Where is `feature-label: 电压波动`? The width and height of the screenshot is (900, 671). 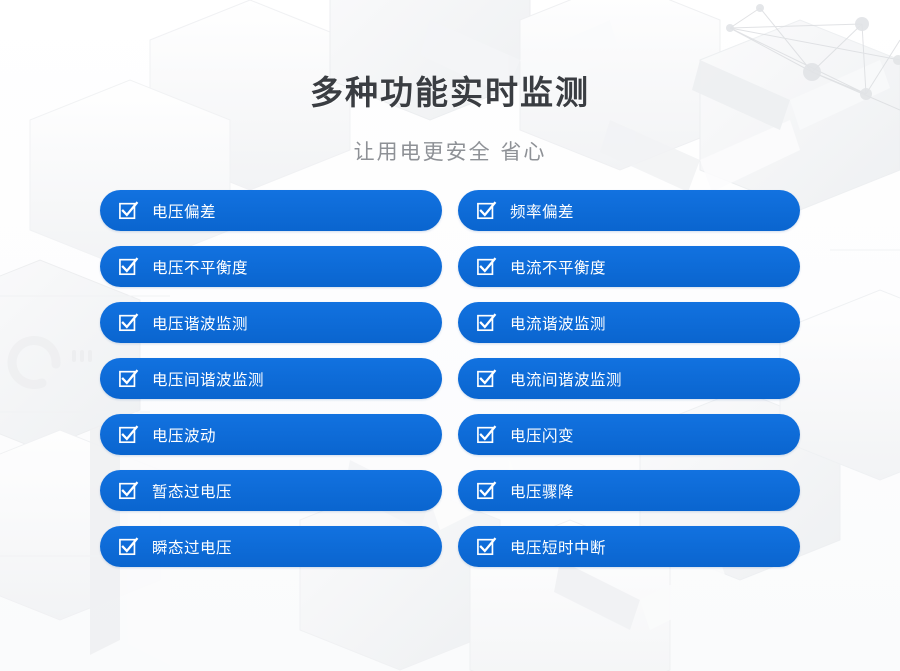 feature-label: 电压波动 is located at coordinates (184, 435).